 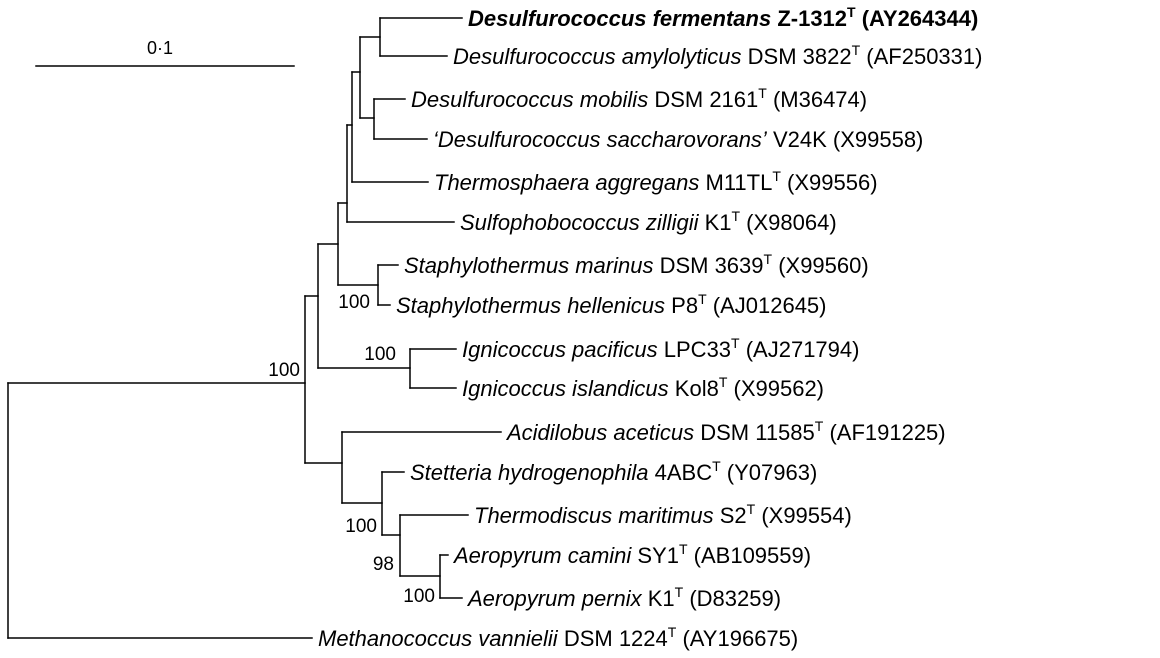 What do you see at coordinates (529, 99) in the screenshot?
I see `taxon-species: Desulfurococcus mobilis` at bounding box center [529, 99].